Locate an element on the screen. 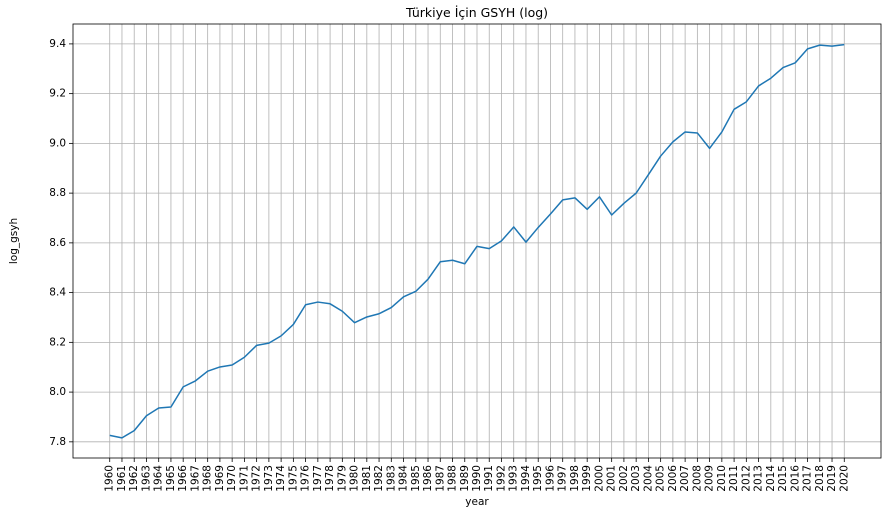  x-tick-label: 1987 is located at coordinates (440, 478).